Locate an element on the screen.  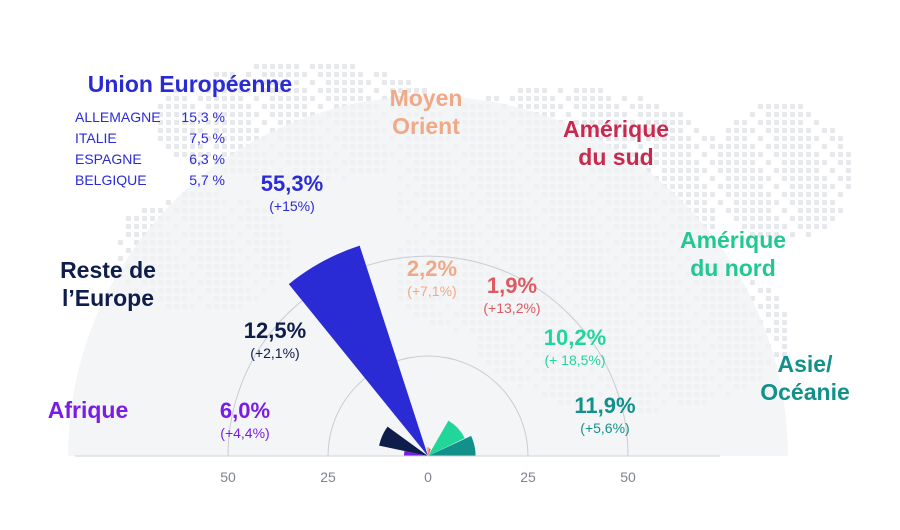
value-label: 11,9% is located at coordinates (604, 405).